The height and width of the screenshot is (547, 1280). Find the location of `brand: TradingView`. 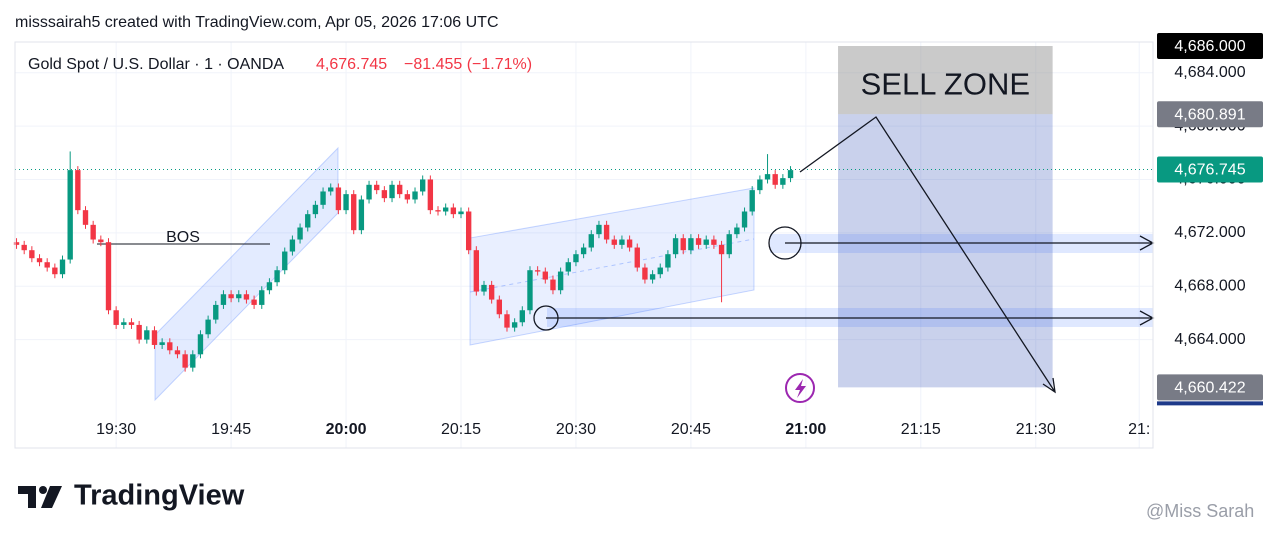

brand: TradingView is located at coordinates (159, 496).